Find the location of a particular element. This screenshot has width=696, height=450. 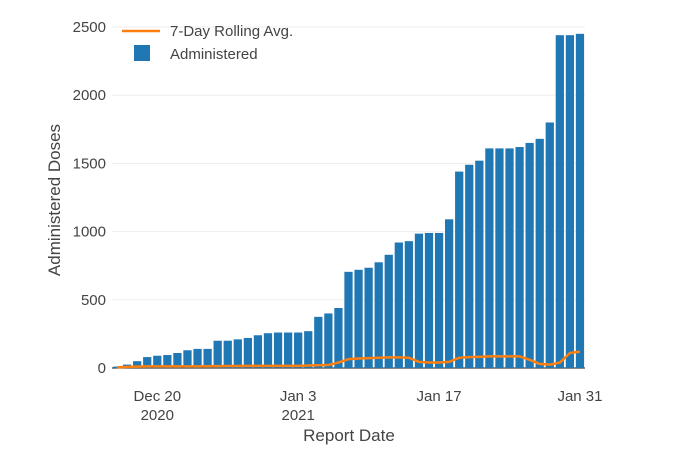

x-axis-title: Report Date is located at coordinates (349, 435).